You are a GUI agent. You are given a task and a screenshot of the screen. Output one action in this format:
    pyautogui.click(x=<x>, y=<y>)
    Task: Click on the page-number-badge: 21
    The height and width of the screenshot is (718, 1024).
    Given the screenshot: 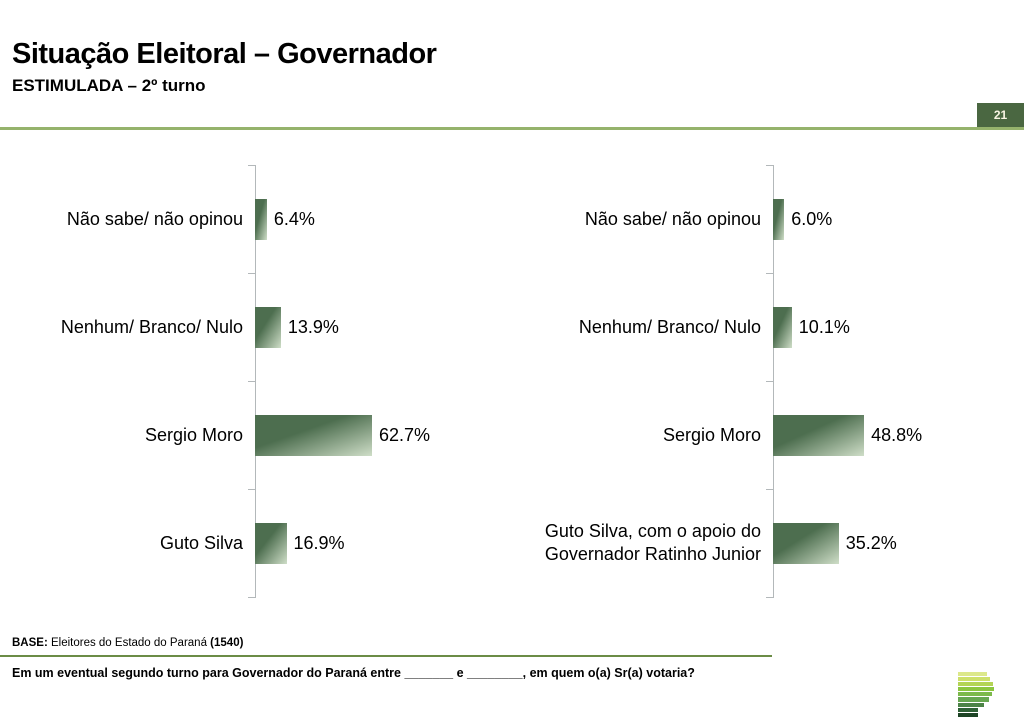 What is the action you would take?
    pyautogui.click(x=1000, y=115)
    